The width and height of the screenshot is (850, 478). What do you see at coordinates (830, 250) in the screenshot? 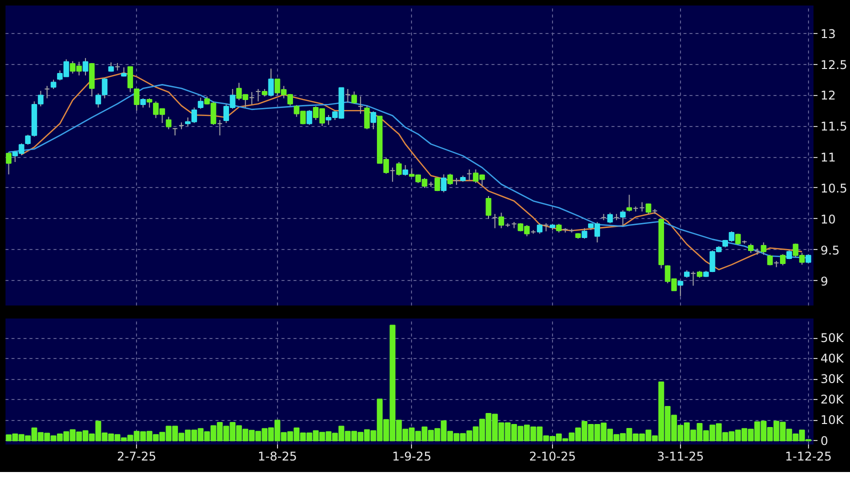
I see `y-tick-label: 9.5` at bounding box center [830, 250].